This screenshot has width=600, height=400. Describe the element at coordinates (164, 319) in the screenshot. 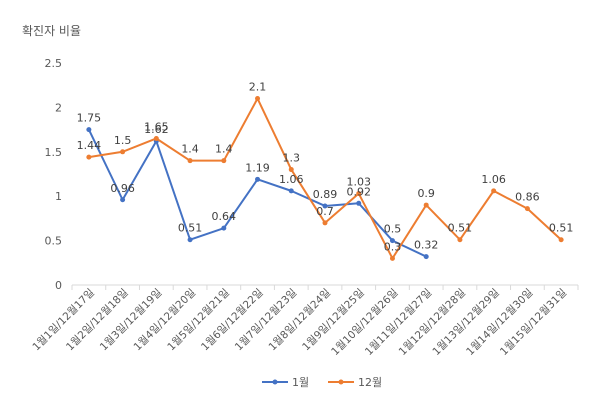

I see `x-tick-label: 1월4일/12월20일` at that location.